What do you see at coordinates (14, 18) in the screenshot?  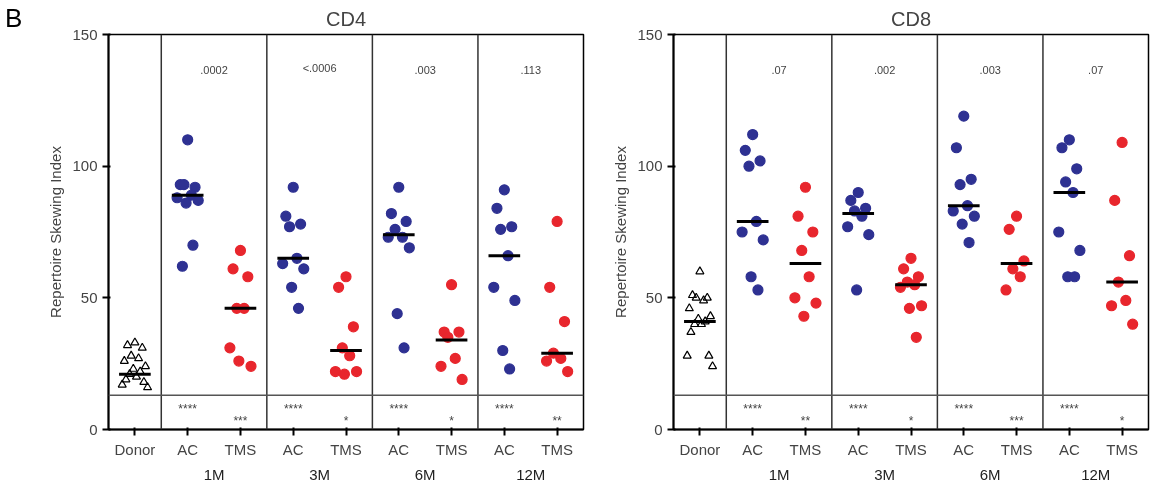 I see `text: B` at bounding box center [14, 18].